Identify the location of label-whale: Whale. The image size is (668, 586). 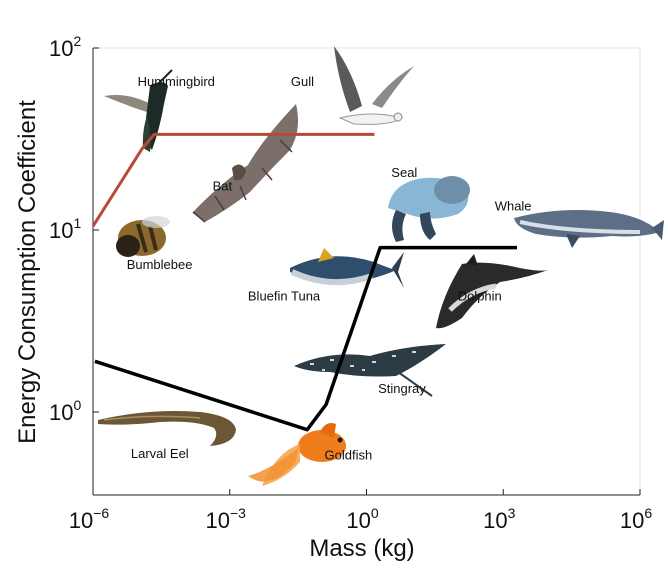
(513, 206).